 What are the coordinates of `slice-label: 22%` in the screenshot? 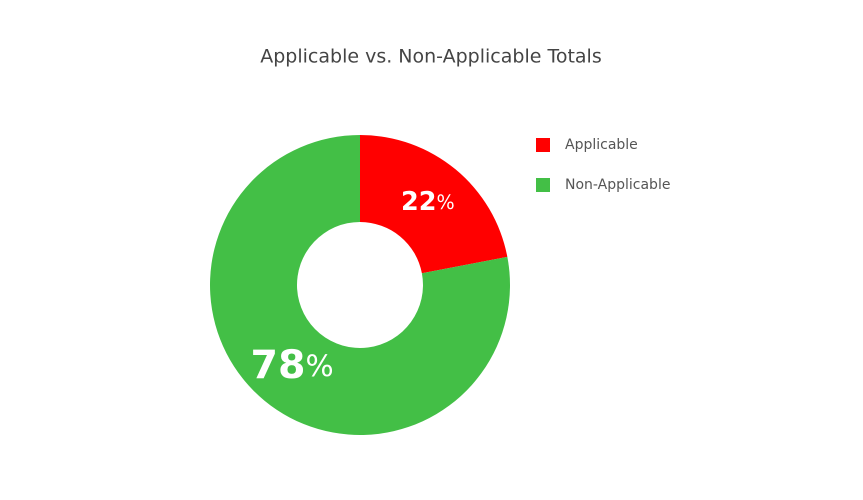 It's located at (428, 202).